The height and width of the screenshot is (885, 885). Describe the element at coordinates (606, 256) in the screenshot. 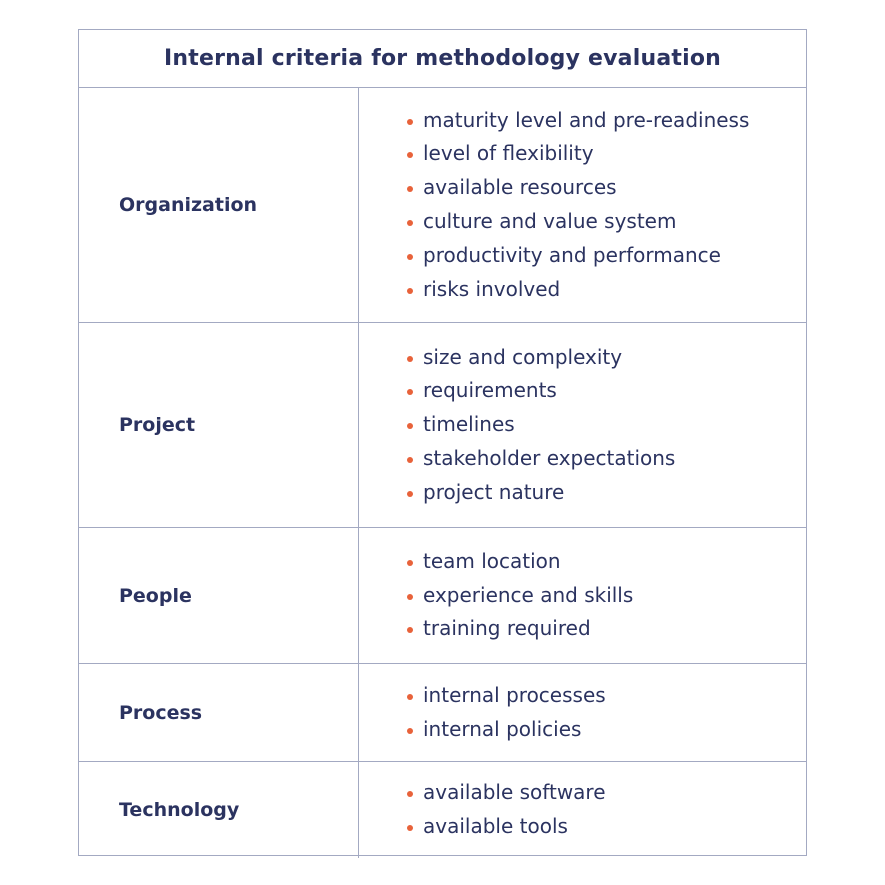

I see `list-item: productivity and performance` at that location.